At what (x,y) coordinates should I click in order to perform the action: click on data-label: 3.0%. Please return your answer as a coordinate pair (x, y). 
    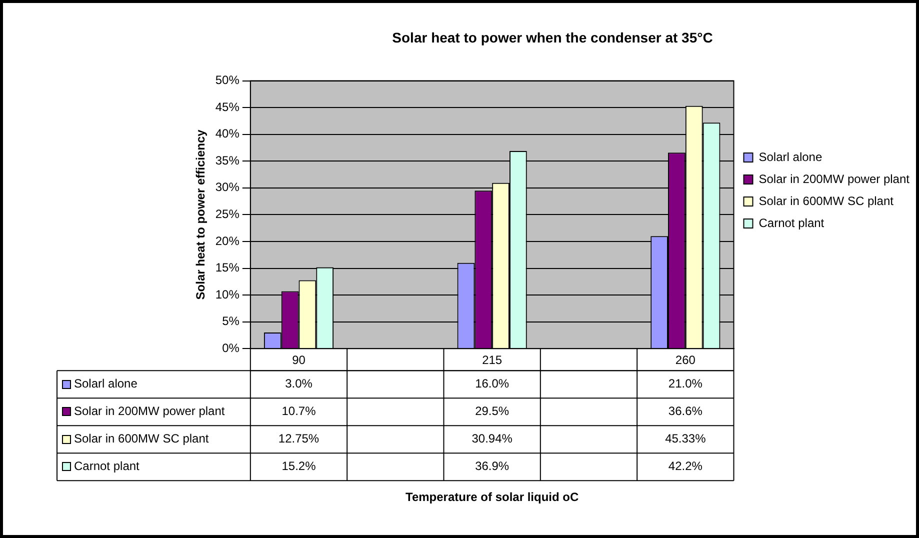
    Looking at the image, I should click on (299, 383).